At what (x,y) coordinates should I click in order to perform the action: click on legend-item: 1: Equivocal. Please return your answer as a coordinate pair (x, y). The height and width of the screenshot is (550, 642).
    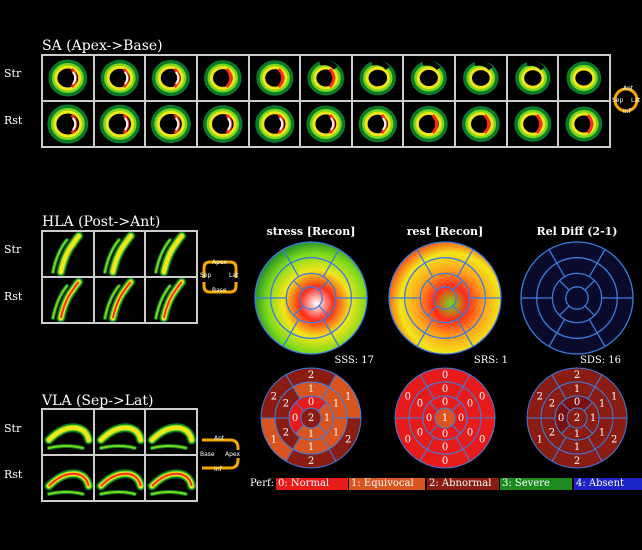
    Looking at the image, I should click on (387, 484).